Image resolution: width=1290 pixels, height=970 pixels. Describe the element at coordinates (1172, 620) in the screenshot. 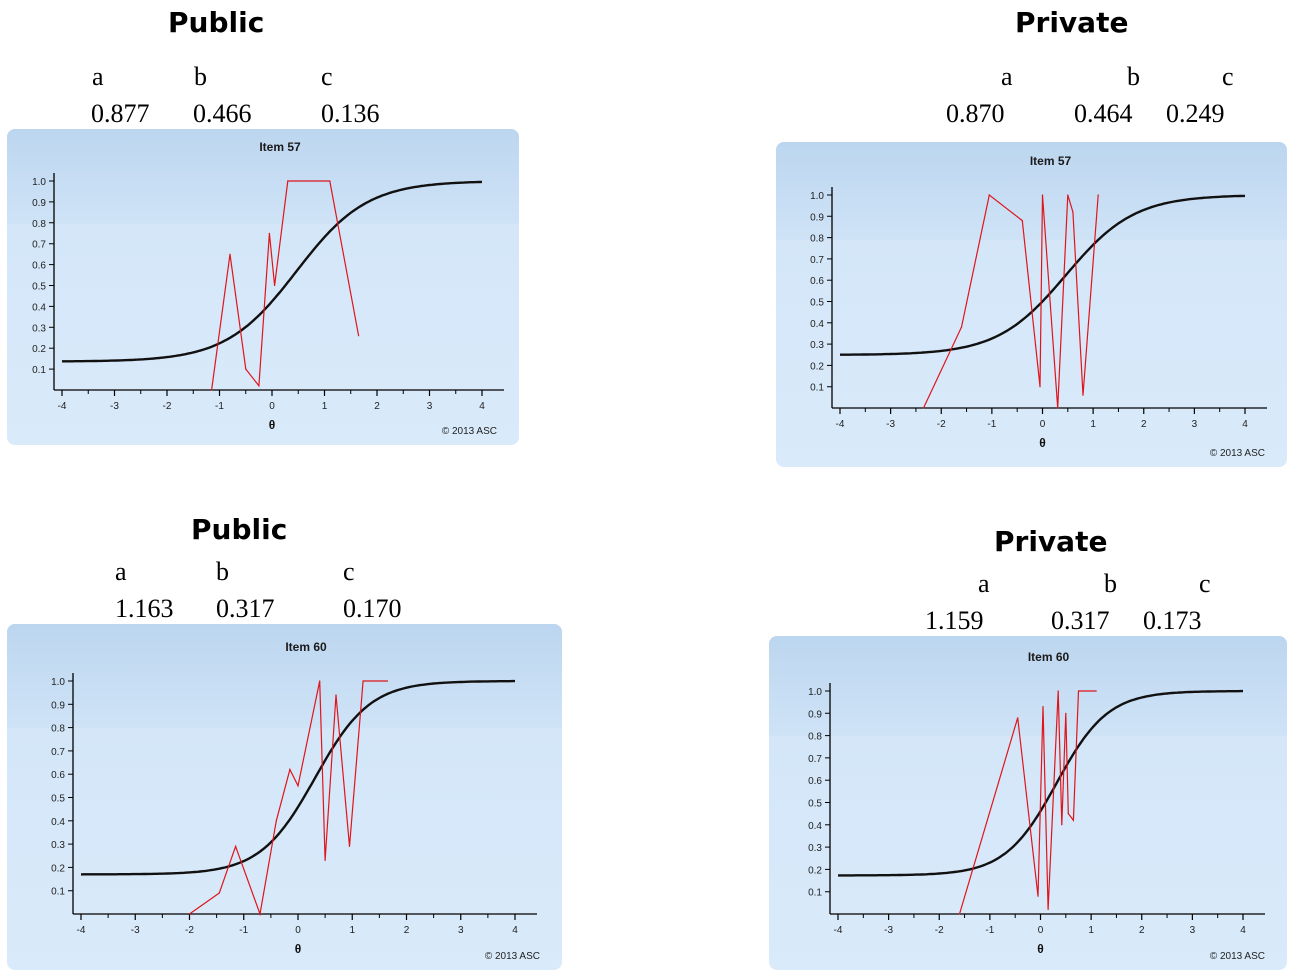

I see `param-value-c: 0.173` at that location.